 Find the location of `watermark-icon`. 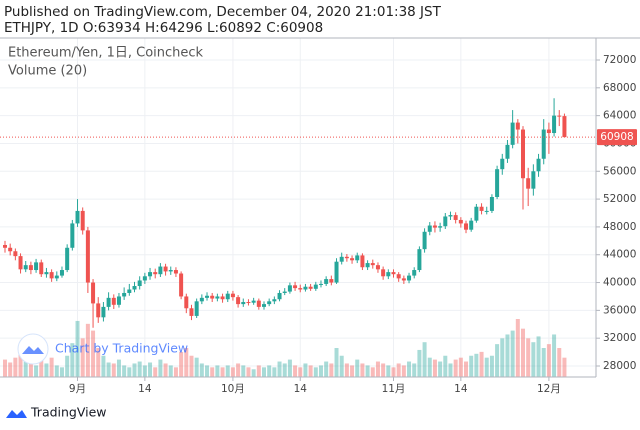

watermark-icon is located at coordinates (33, 350).